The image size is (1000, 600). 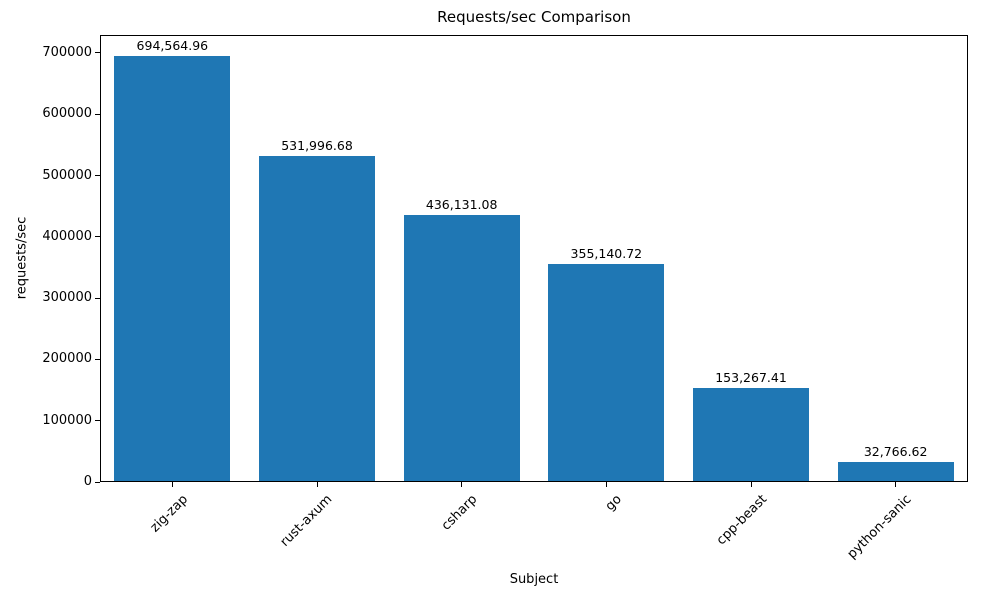 What do you see at coordinates (613, 503) in the screenshot?
I see `x-tick-label: go` at bounding box center [613, 503].